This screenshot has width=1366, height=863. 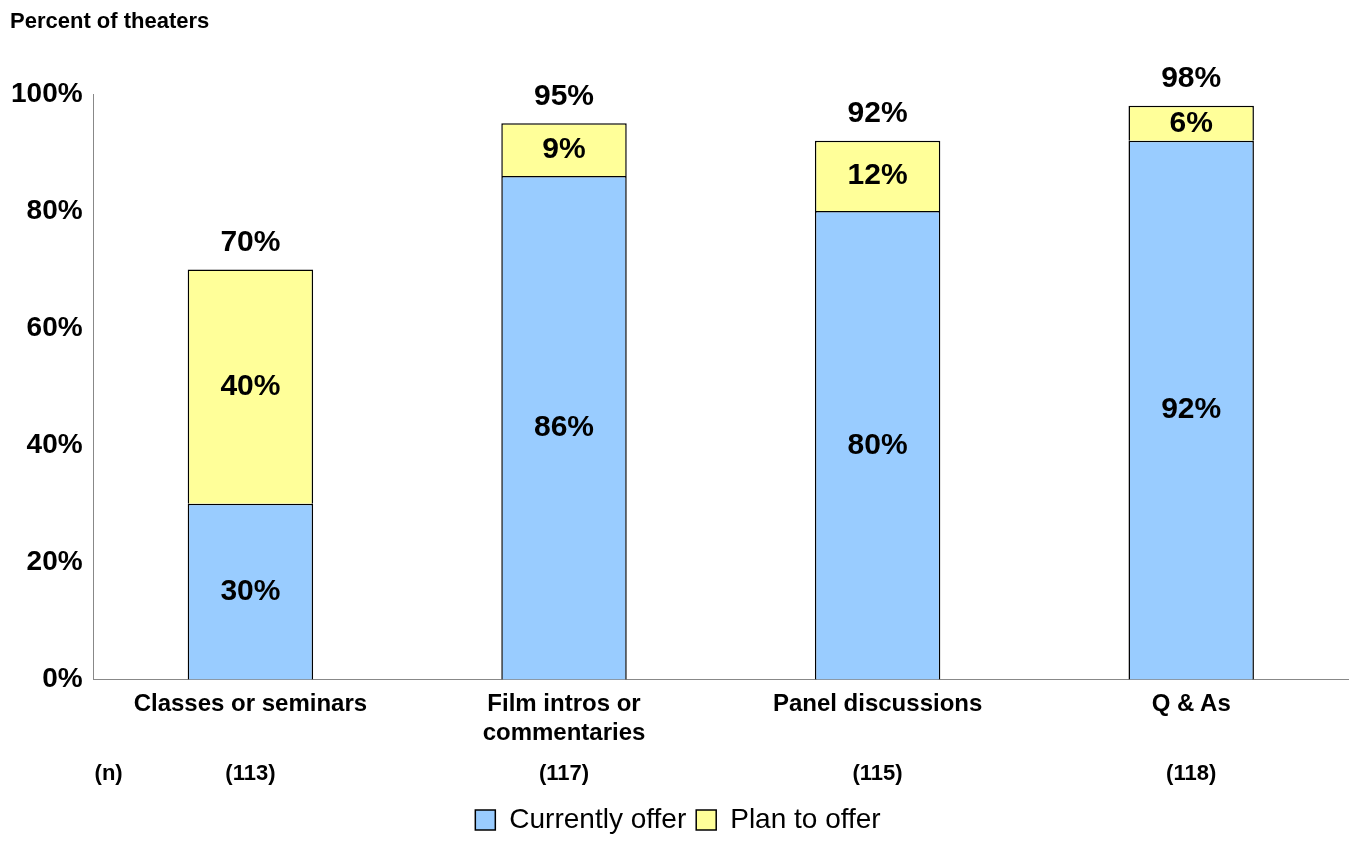 I want to click on y-tick-label: 0%, so click(x=62, y=678).